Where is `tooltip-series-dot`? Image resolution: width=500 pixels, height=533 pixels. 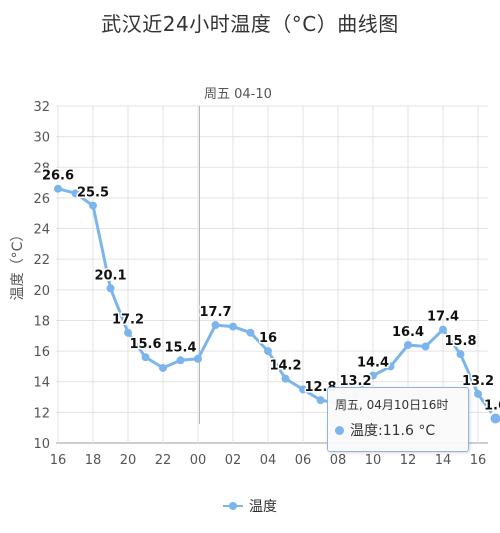 tooltip-series-dot is located at coordinates (339, 430).